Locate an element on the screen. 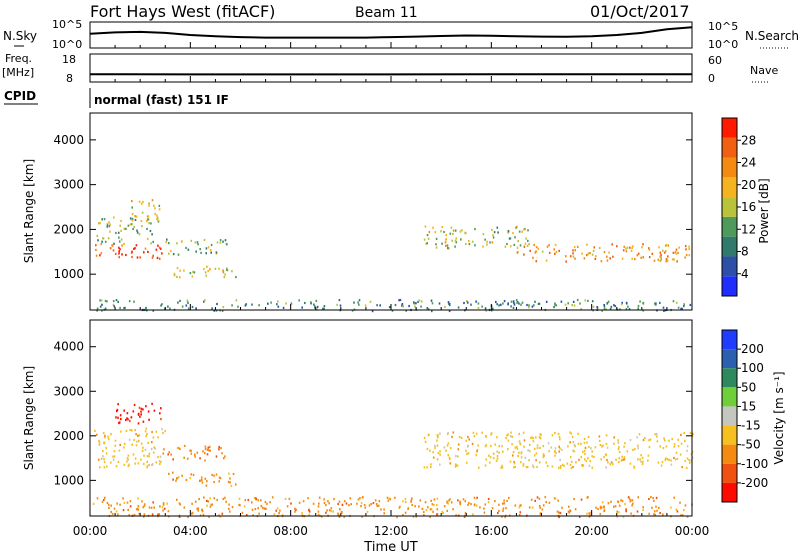  cpid-label: CPID is located at coordinates (20, 96).